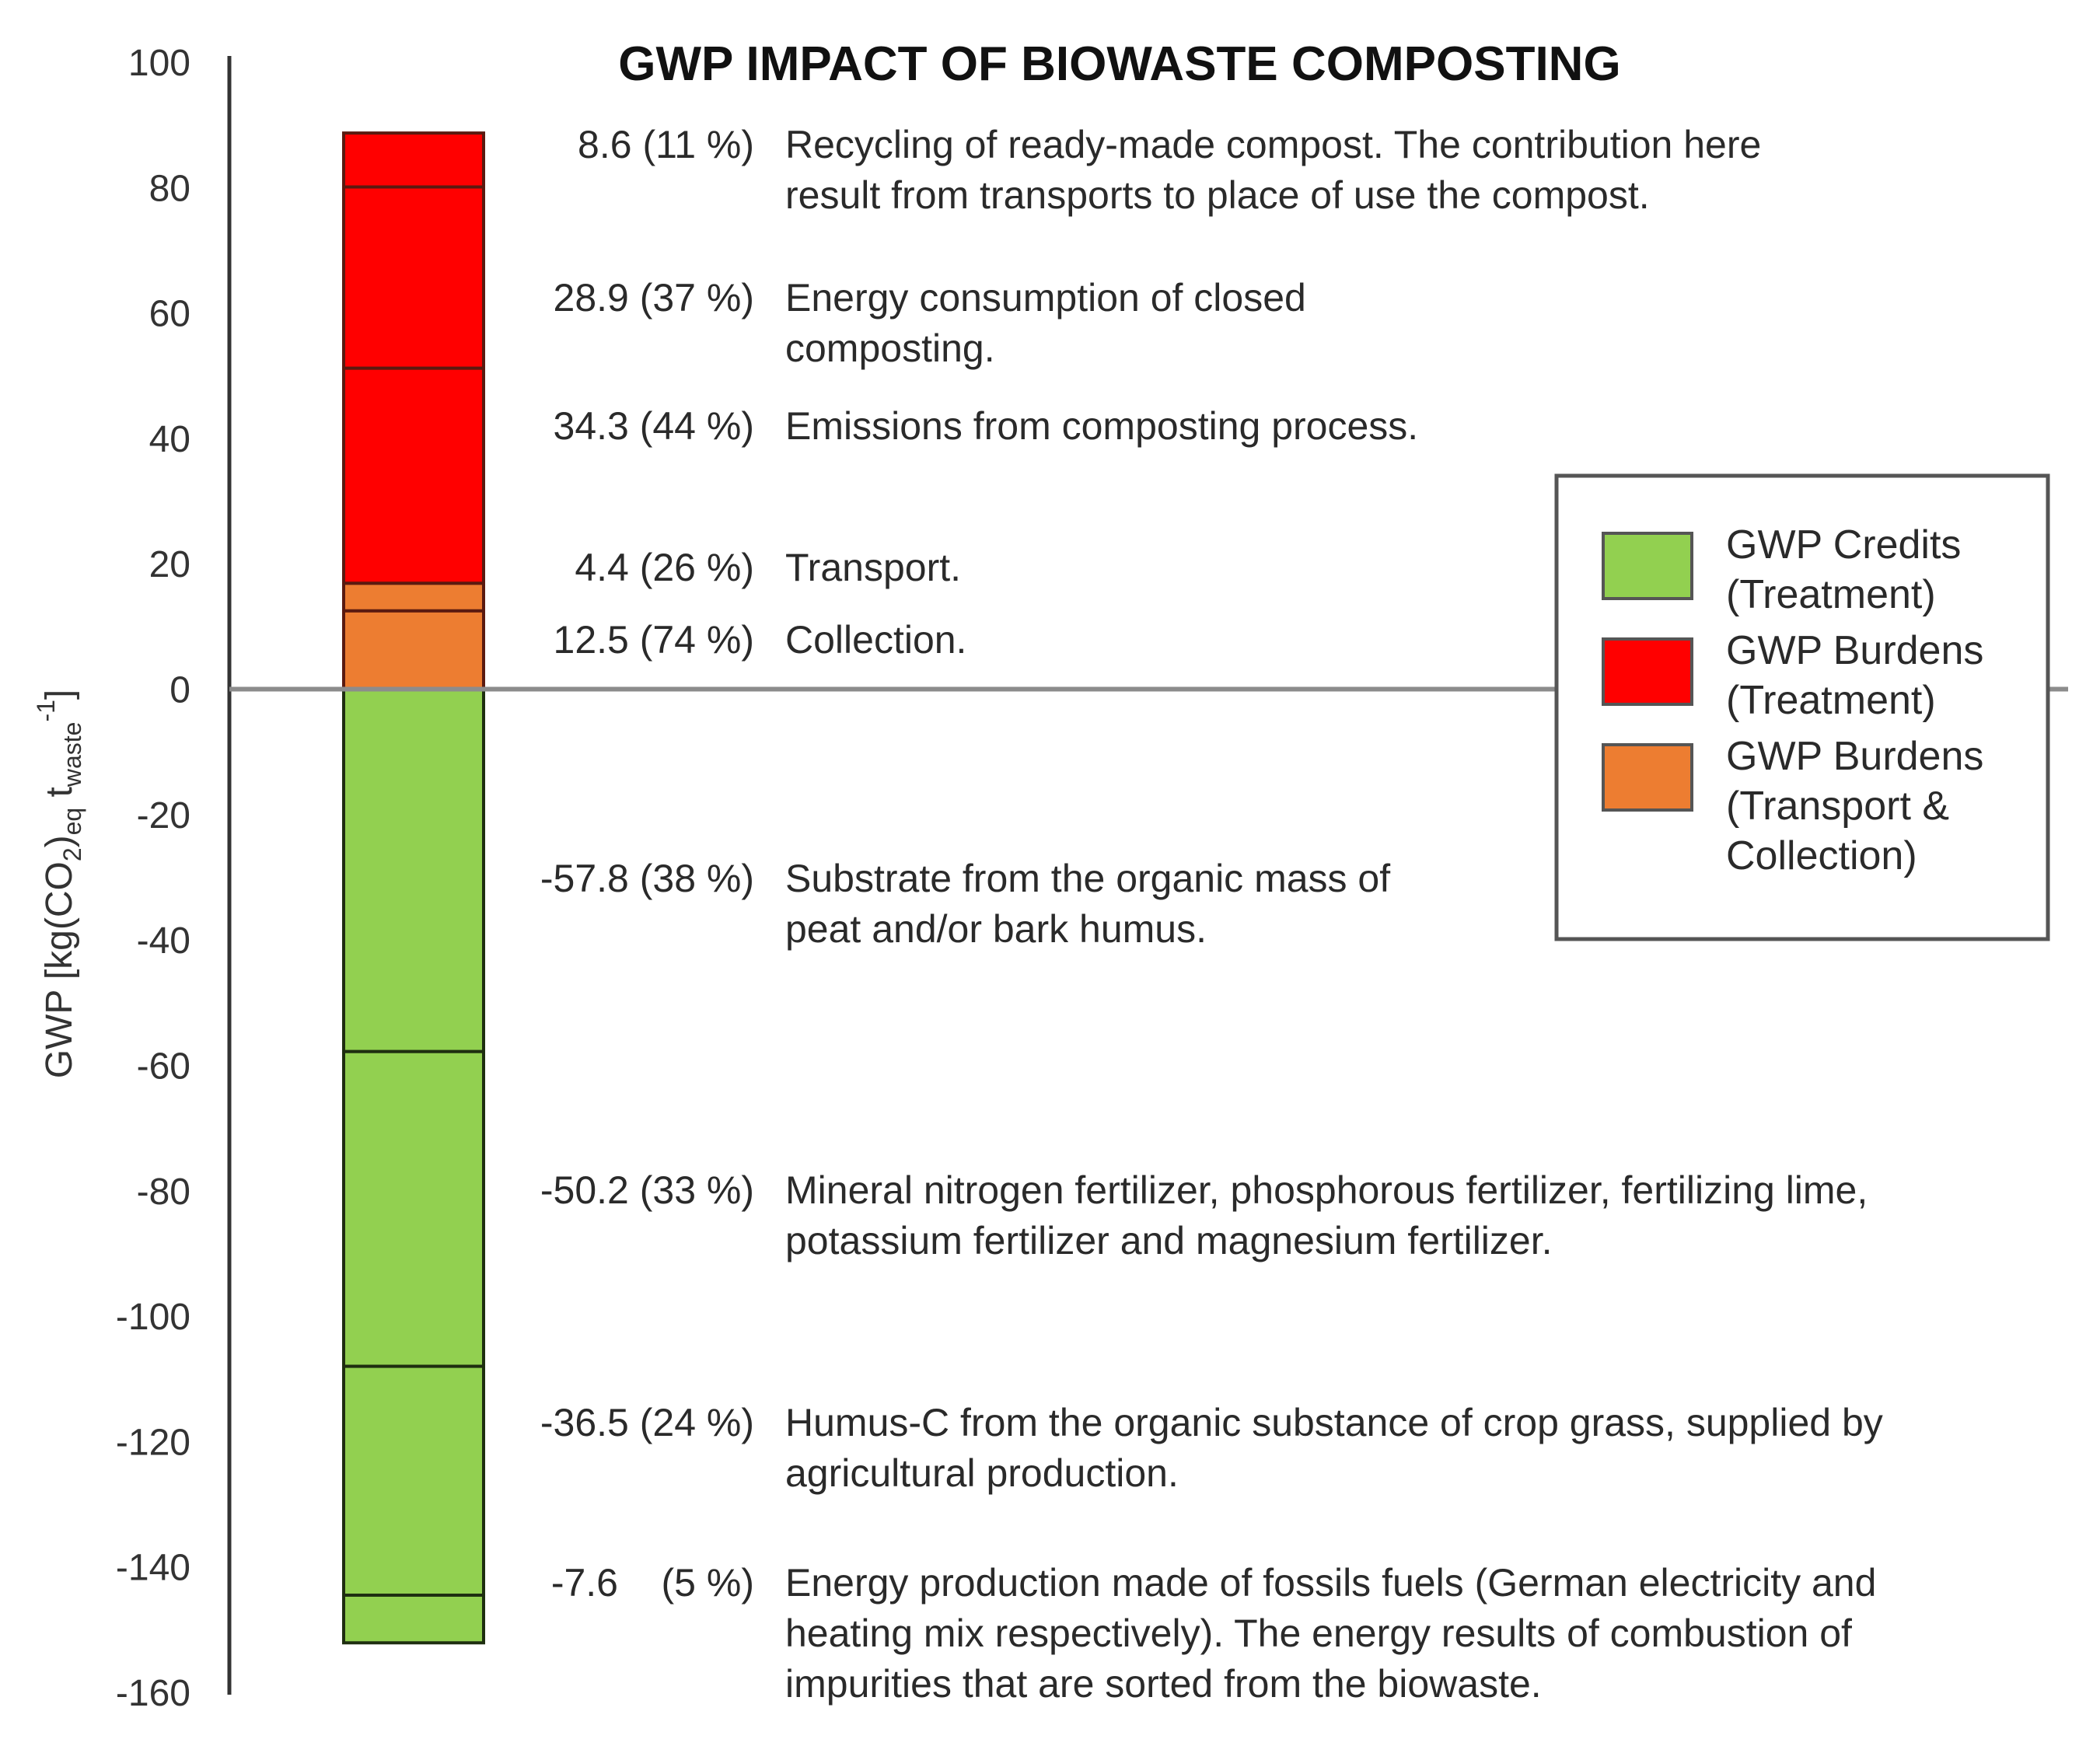 This screenshot has width=2100, height=1739. Describe the element at coordinates (163, 1066) in the screenshot. I see `y-tick-label: -60` at that location.